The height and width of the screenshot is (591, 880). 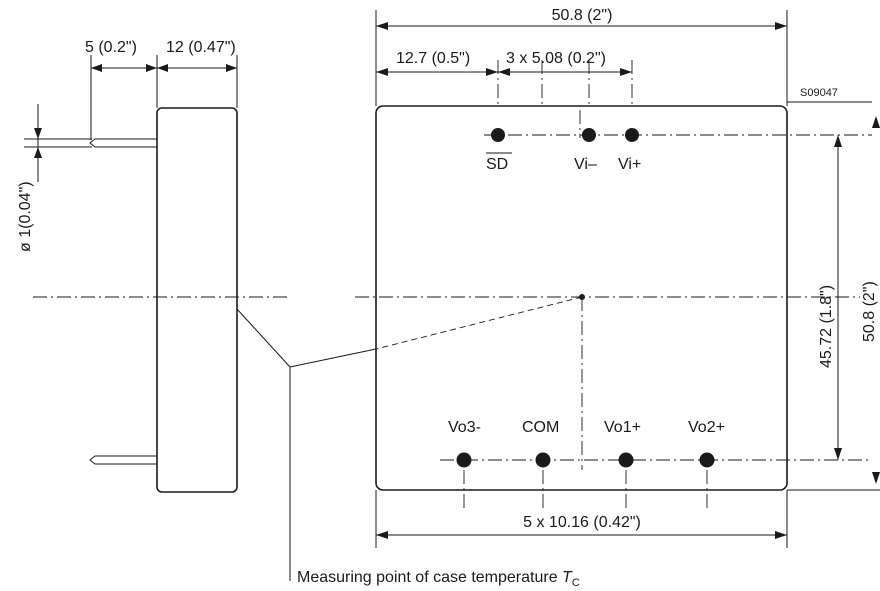 I want to click on pin-length-label: 5 (0.2"), so click(x=111, y=47).